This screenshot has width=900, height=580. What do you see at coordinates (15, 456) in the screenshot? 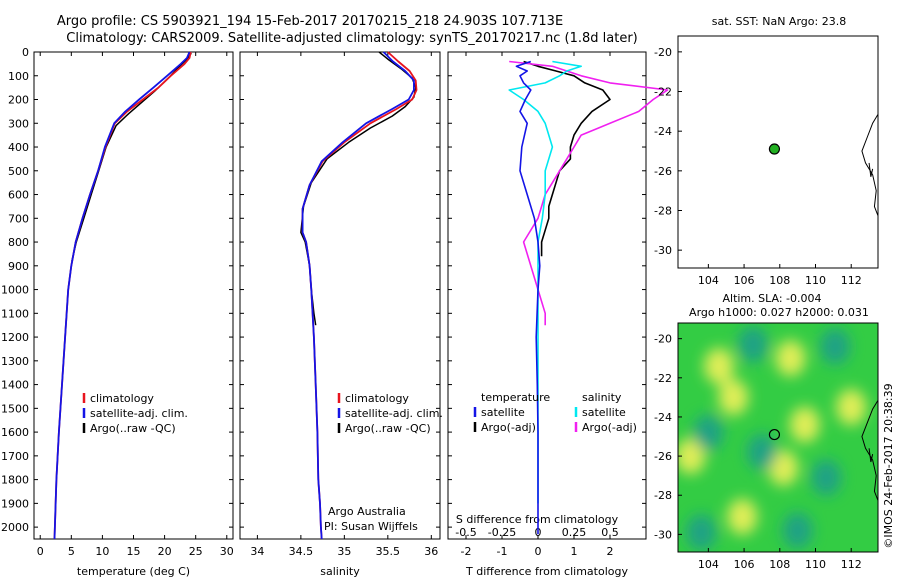
I see `depth-tick-label: 1700` at bounding box center [15, 456].